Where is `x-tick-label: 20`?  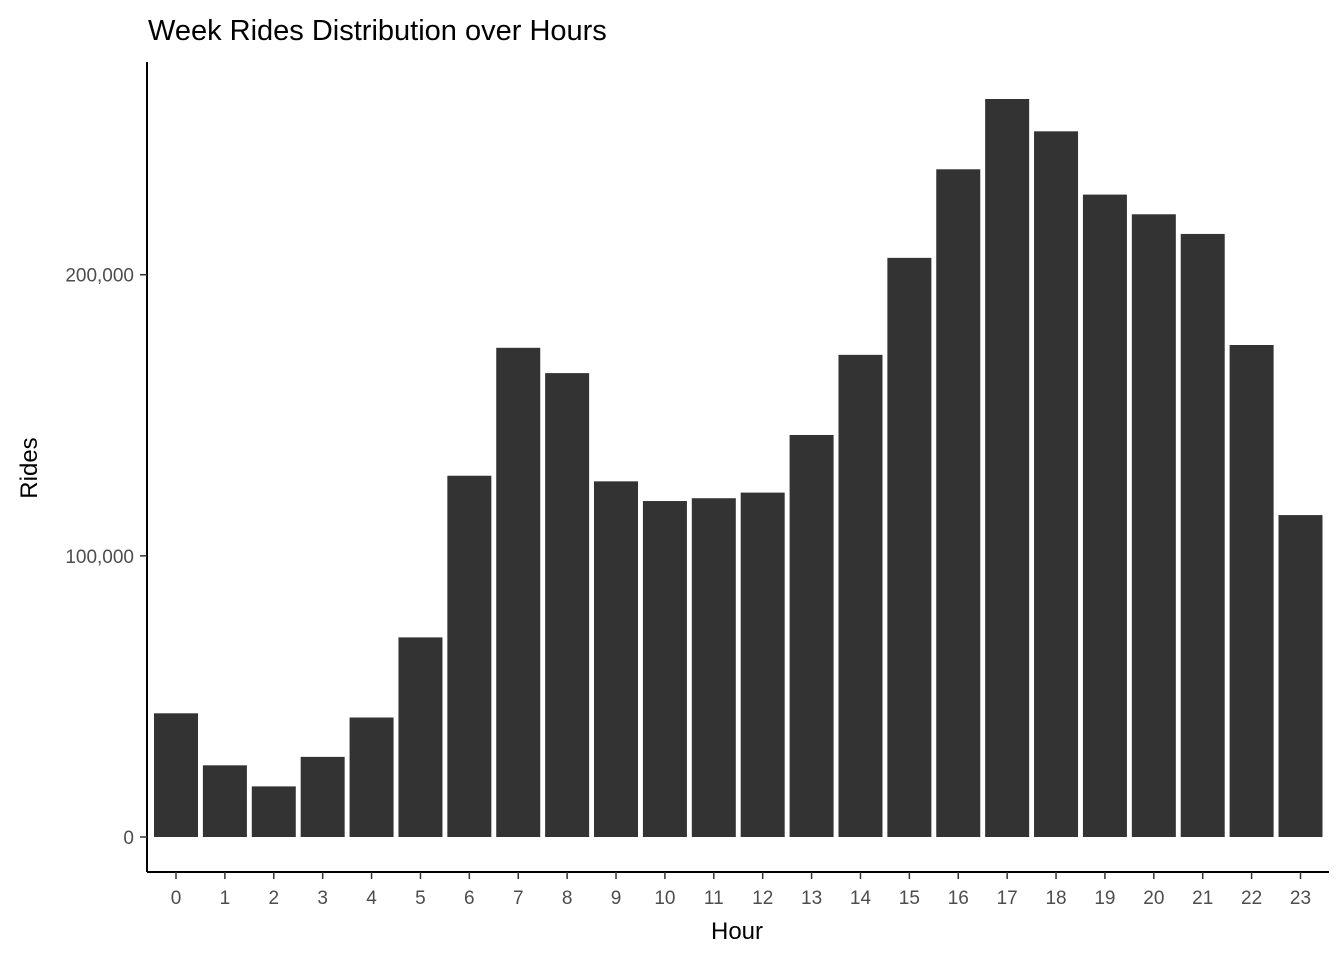
x-tick-label: 20 is located at coordinates (1153, 898).